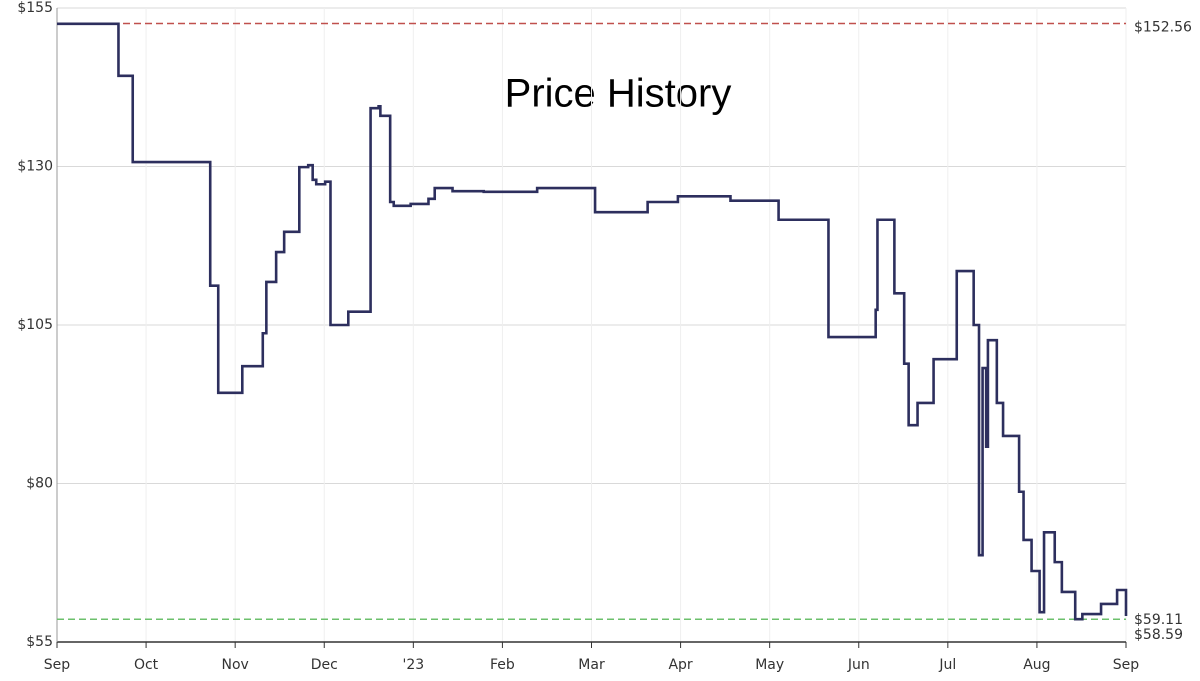  Describe the element at coordinates (618, 94) in the screenshot. I see `chart-title: Price History` at that location.